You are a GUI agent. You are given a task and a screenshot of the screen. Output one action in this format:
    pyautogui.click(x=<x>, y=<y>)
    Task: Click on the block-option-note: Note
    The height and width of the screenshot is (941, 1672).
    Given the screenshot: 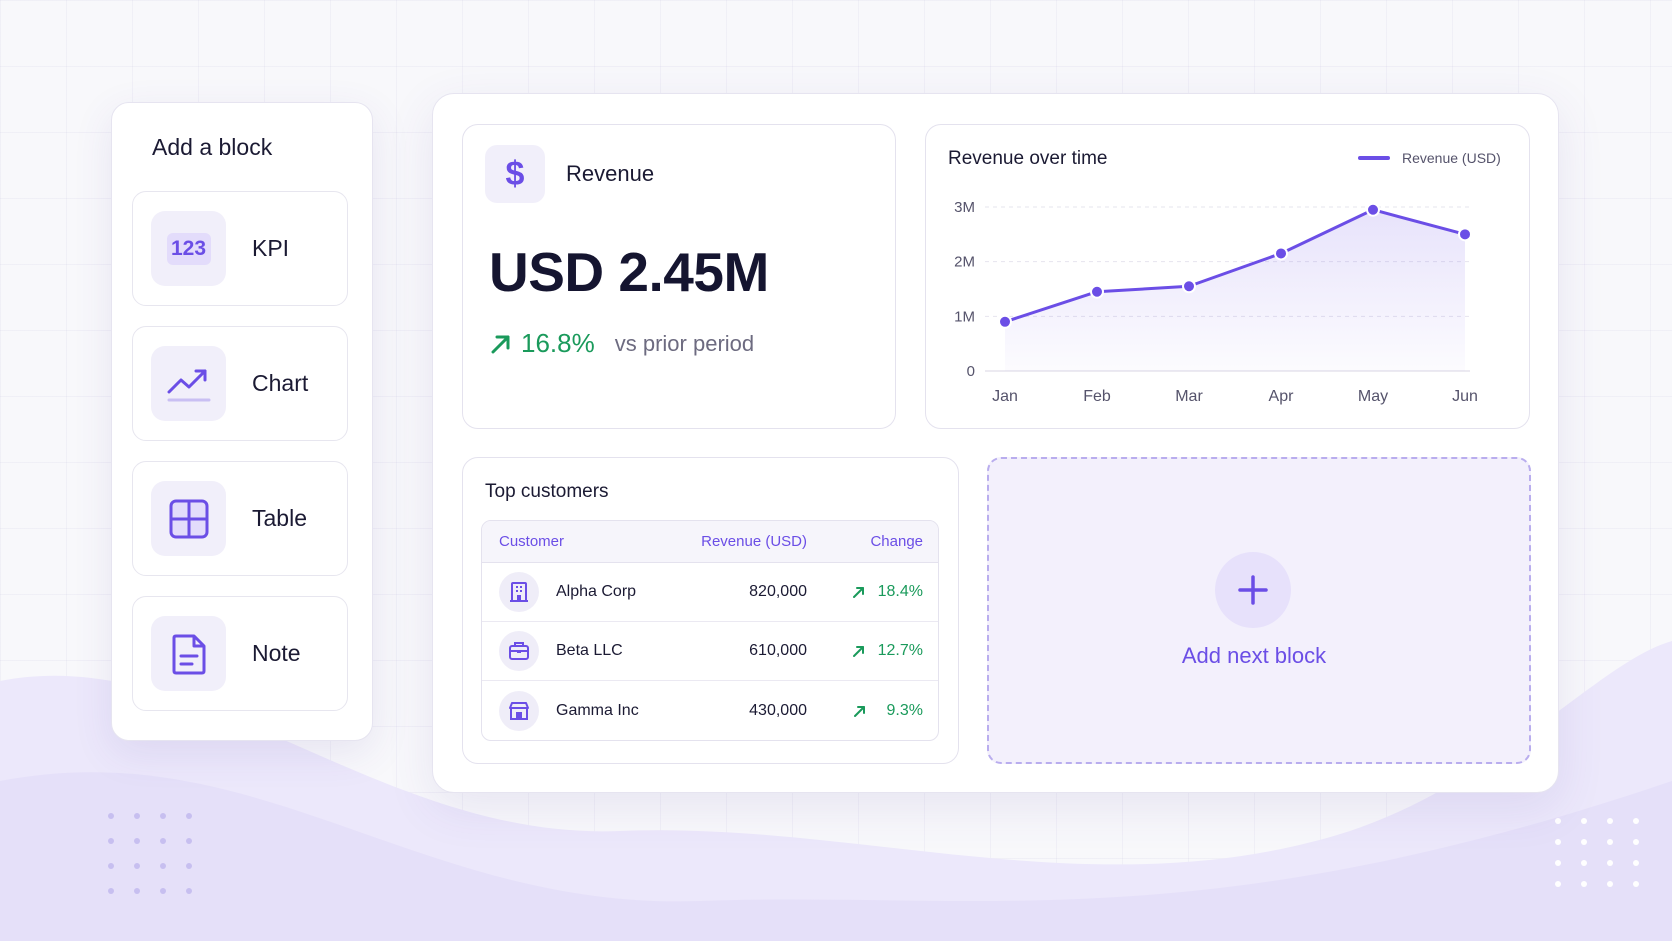 What is the action you would take?
    pyautogui.click(x=240, y=653)
    